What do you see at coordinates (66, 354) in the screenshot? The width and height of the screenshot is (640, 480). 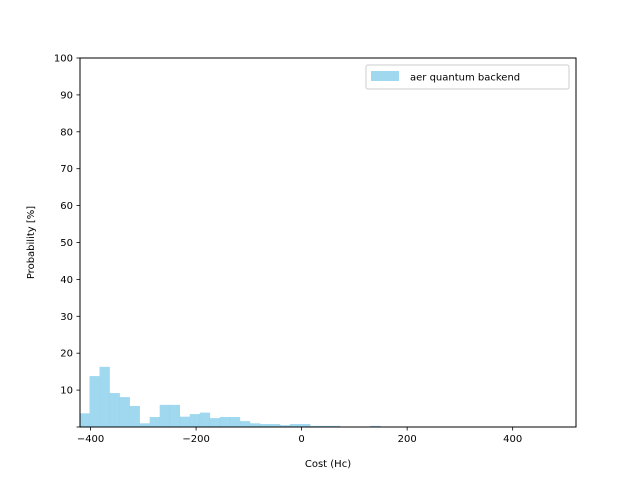 I see `y-tick-label: 20` at bounding box center [66, 354].